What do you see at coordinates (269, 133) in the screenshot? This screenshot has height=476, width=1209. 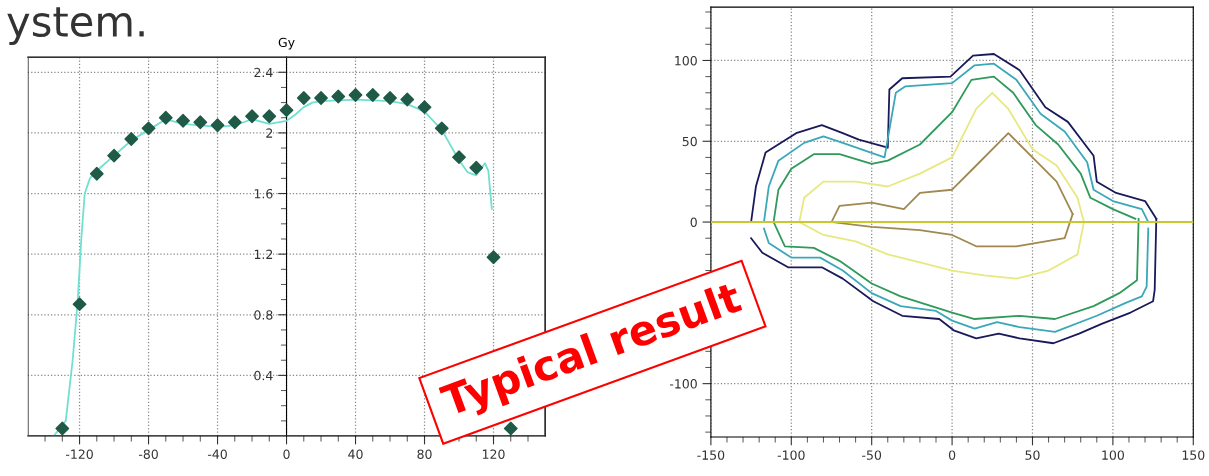 I see `y-tick-label: 2` at bounding box center [269, 133].